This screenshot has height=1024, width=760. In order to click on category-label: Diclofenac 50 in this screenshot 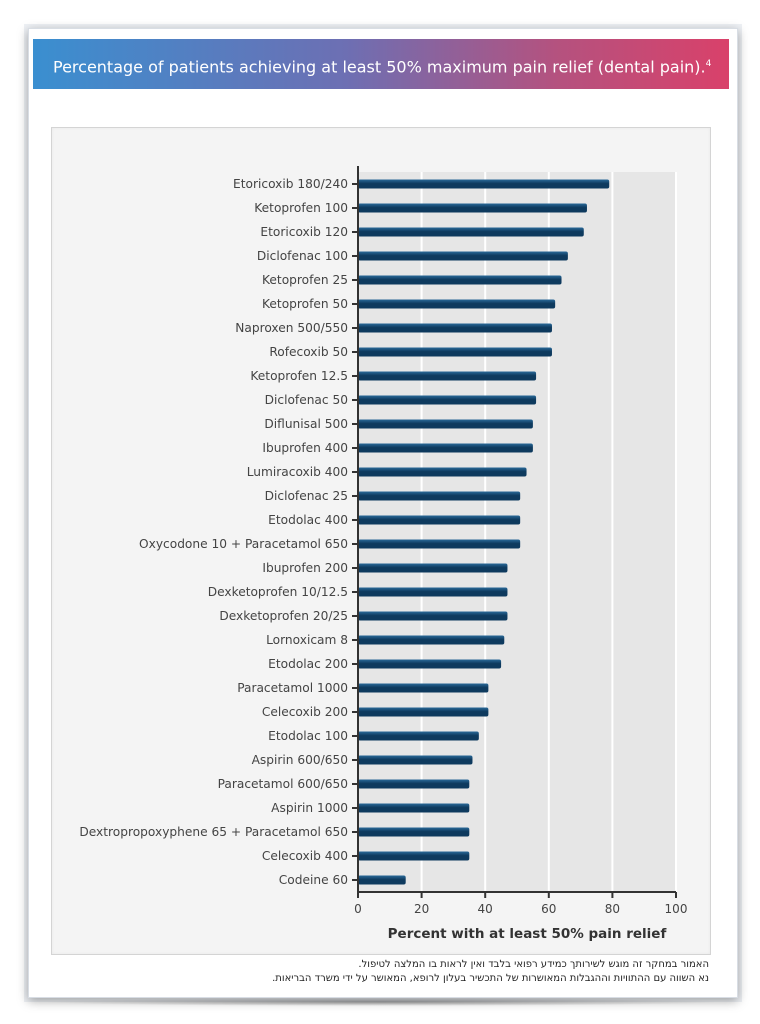, I will do `click(306, 400)`.